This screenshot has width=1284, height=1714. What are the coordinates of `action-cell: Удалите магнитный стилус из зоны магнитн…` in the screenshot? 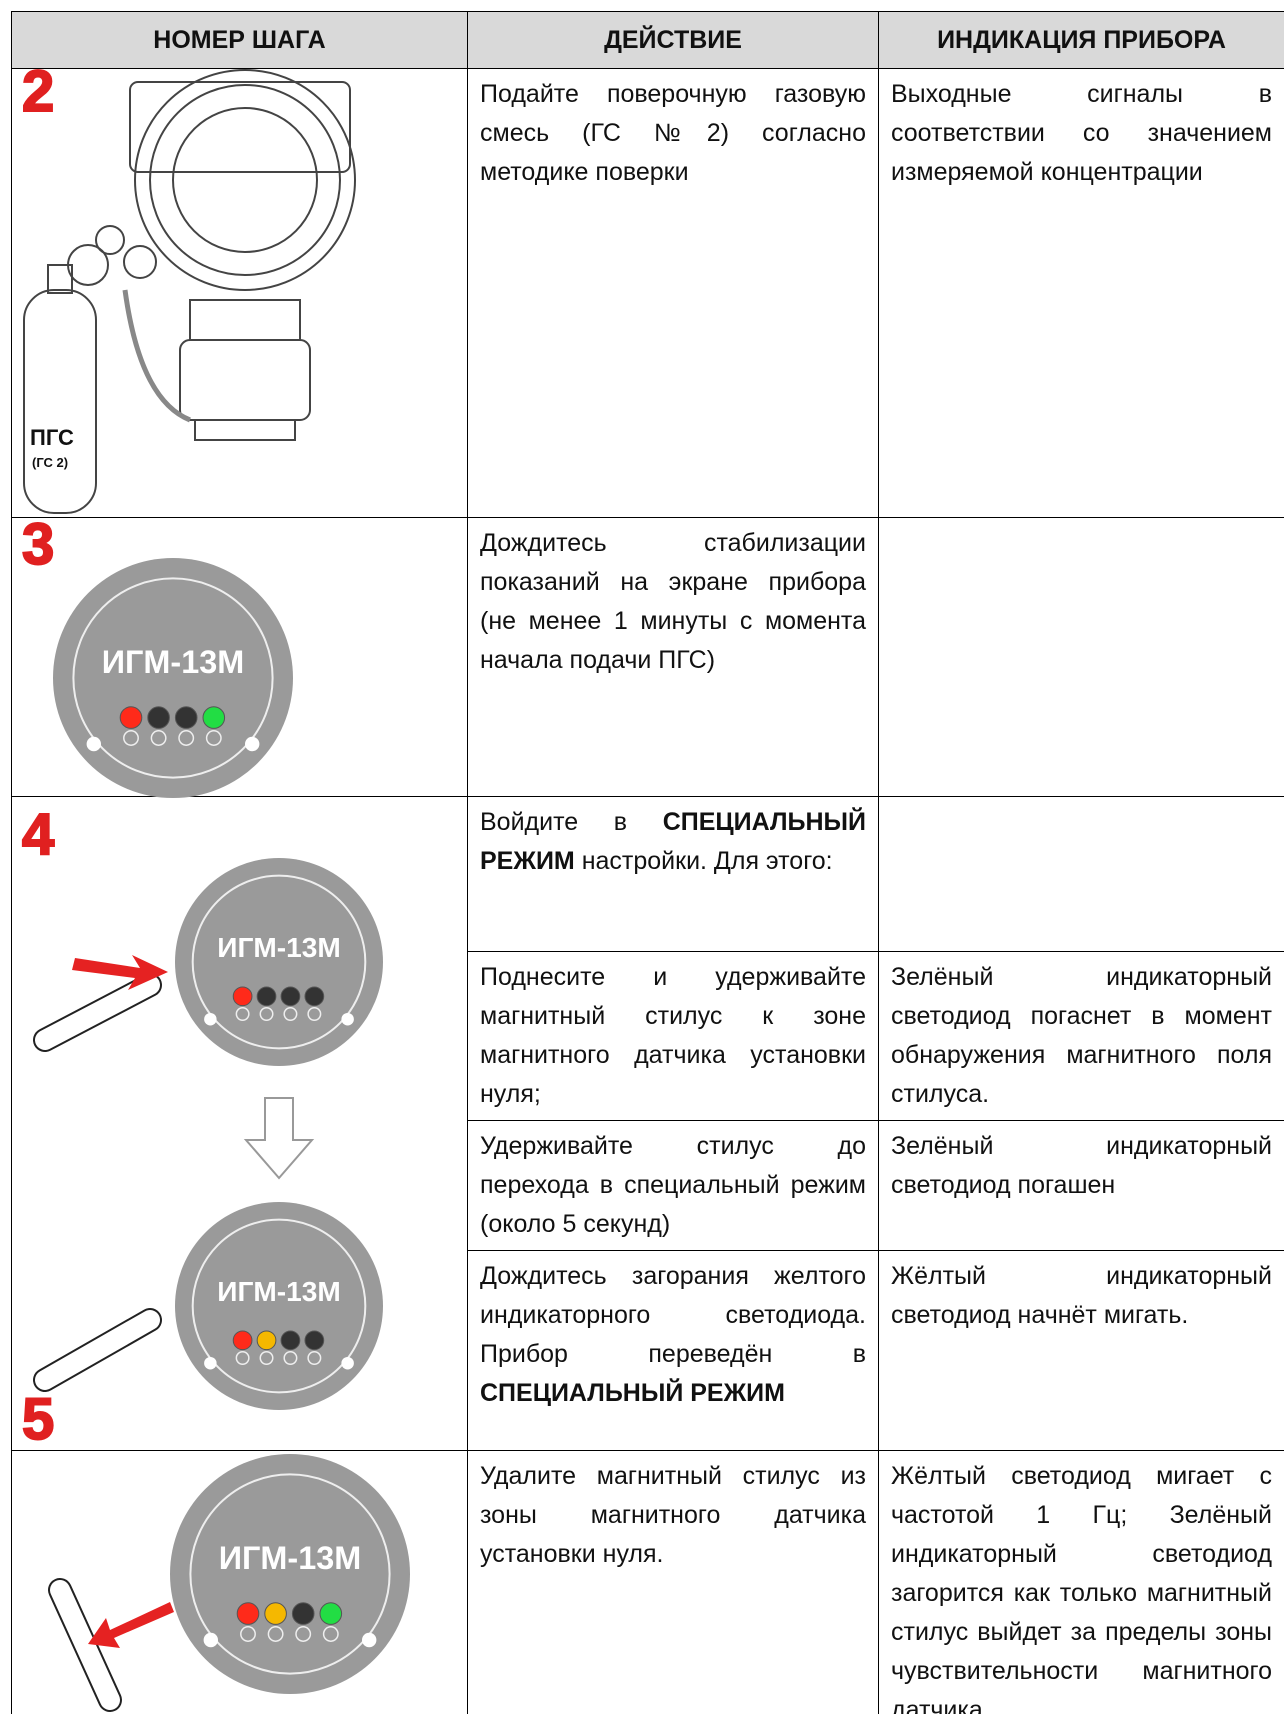 It's located at (673, 1582).